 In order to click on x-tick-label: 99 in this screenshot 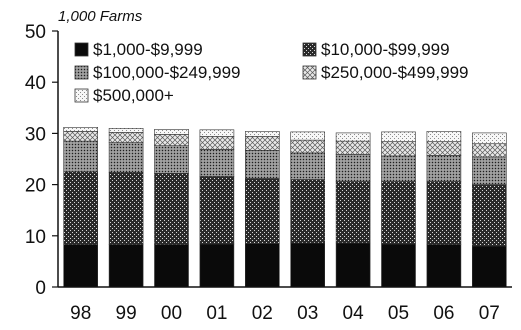, I will do `click(126, 313)`.